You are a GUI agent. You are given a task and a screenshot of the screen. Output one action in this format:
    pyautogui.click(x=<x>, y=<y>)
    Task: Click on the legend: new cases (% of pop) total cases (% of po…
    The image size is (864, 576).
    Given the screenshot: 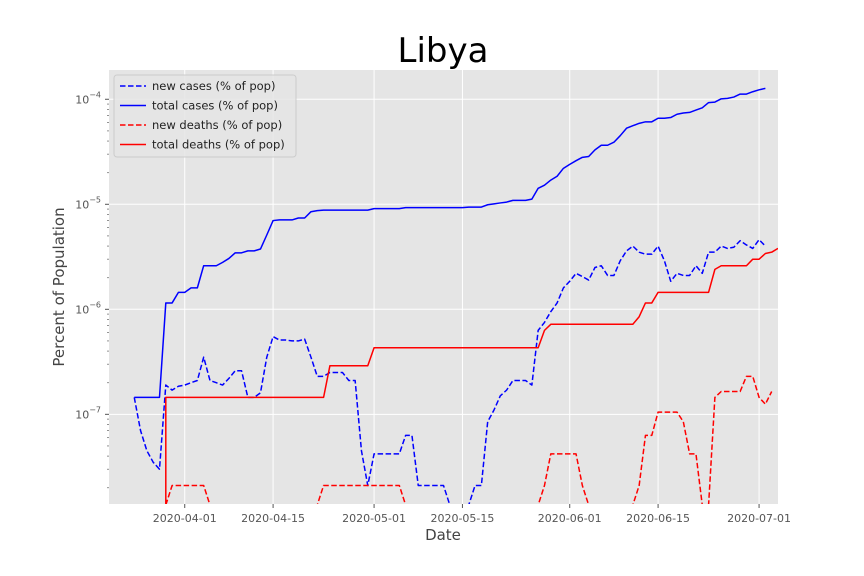 What is the action you would take?
    pyautogui.click(x=205, y=116)
    